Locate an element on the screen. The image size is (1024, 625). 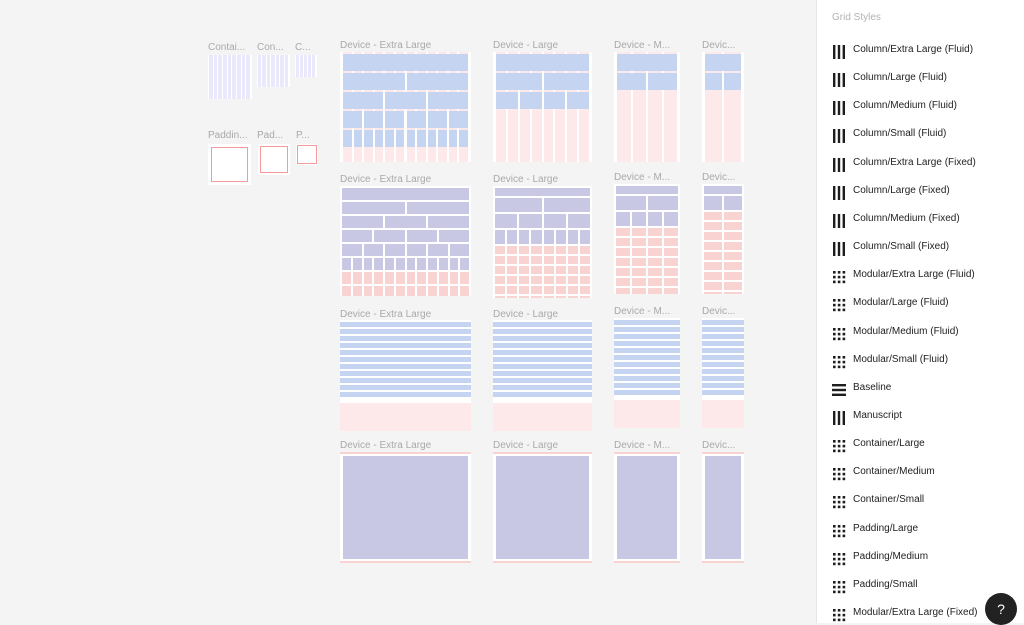
frame-device-s-column is located at coordinates (723, 107).